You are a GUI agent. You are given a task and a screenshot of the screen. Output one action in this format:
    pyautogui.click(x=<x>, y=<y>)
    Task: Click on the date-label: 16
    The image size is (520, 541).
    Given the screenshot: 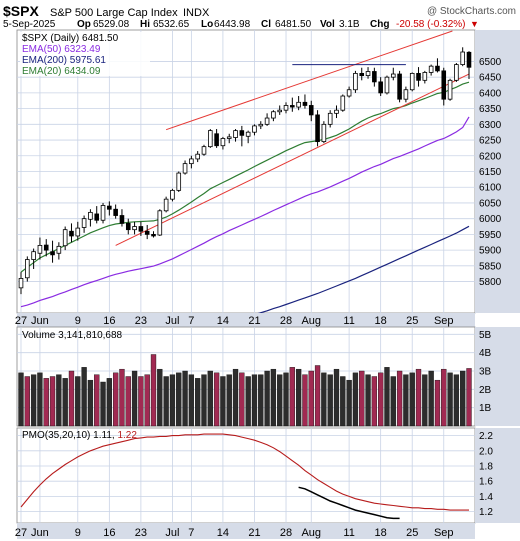 What is the action you would take?
    pyautogui.click(x=109, y=321)
    